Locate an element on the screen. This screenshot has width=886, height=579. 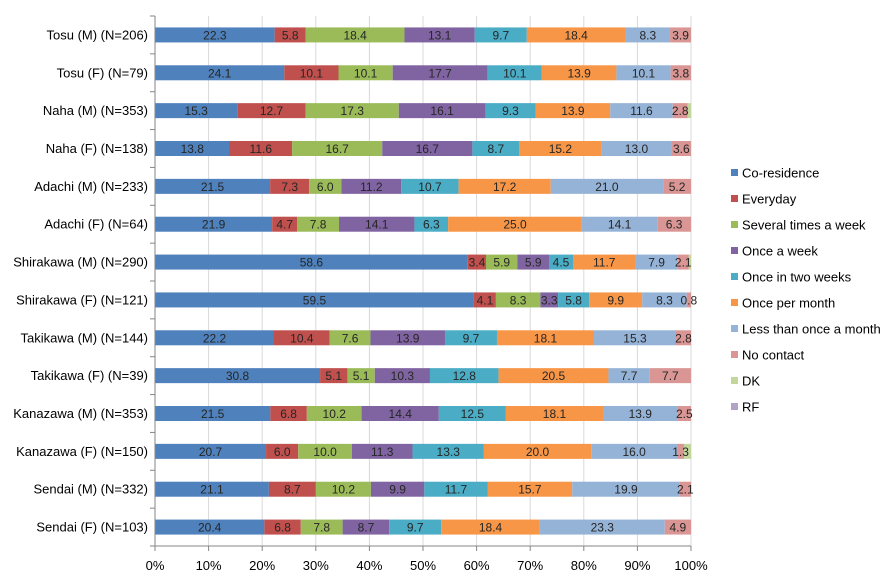
data-label: 4.5 is located at coordinates (561, 263).